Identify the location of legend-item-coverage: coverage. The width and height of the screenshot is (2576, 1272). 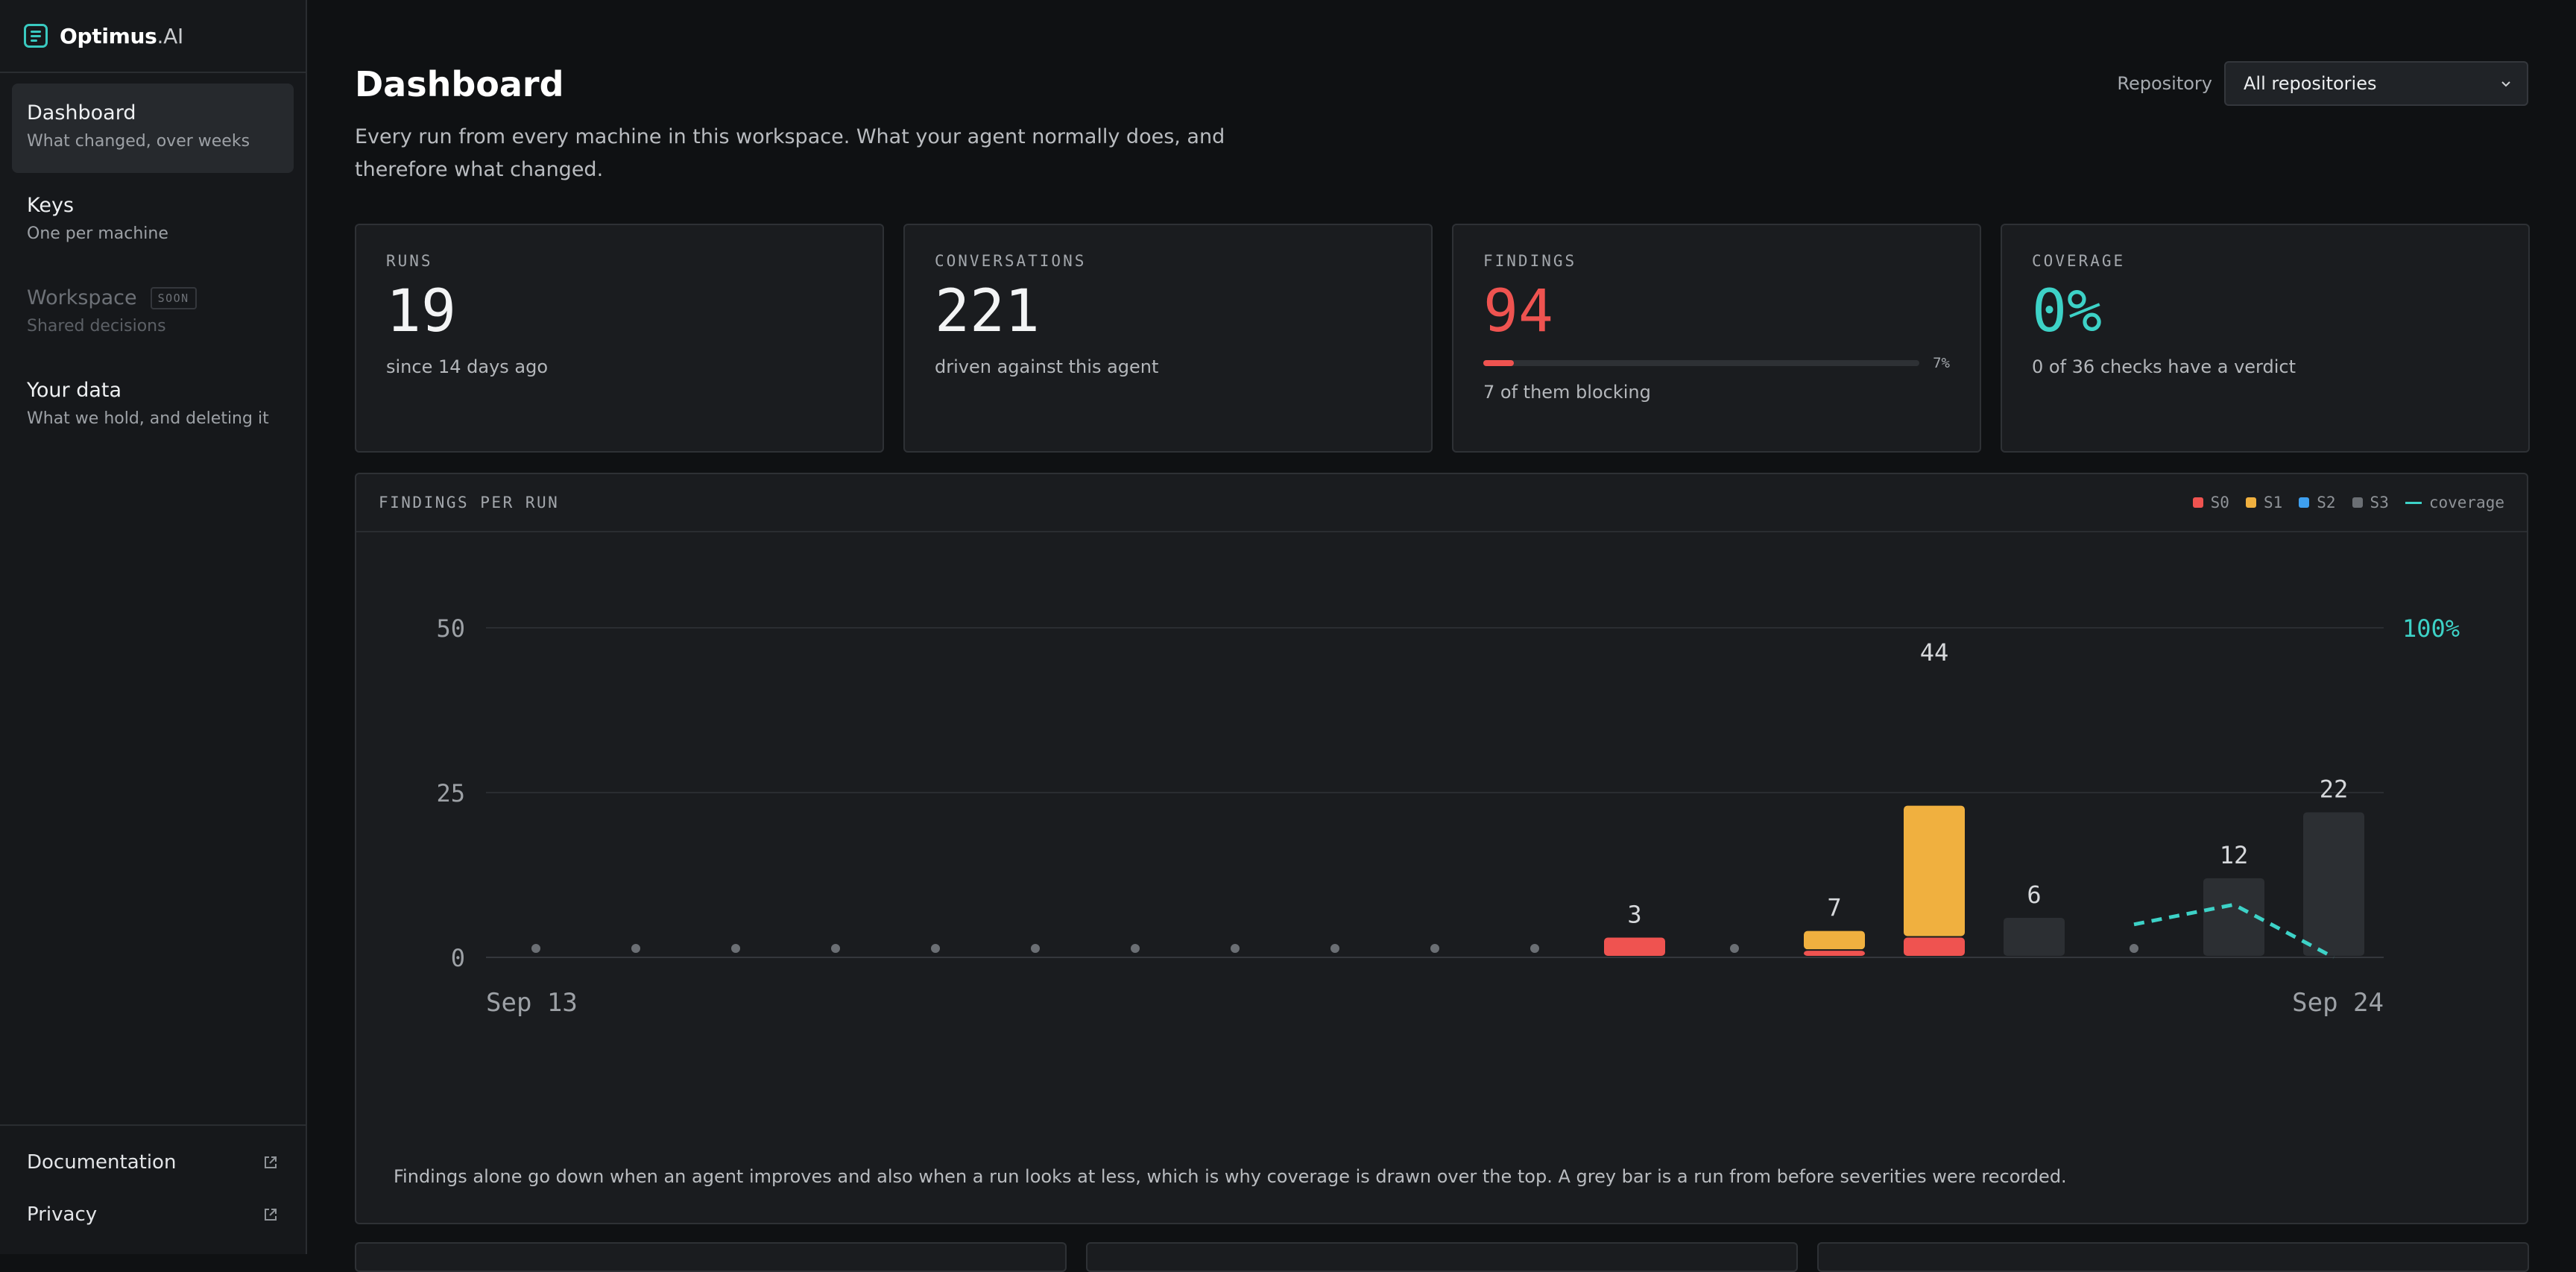
(2454, 502).